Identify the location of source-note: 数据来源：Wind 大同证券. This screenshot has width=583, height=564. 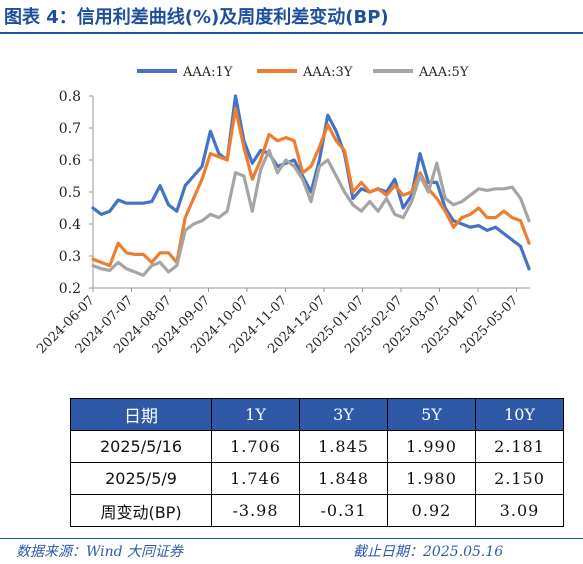
(100, 552).